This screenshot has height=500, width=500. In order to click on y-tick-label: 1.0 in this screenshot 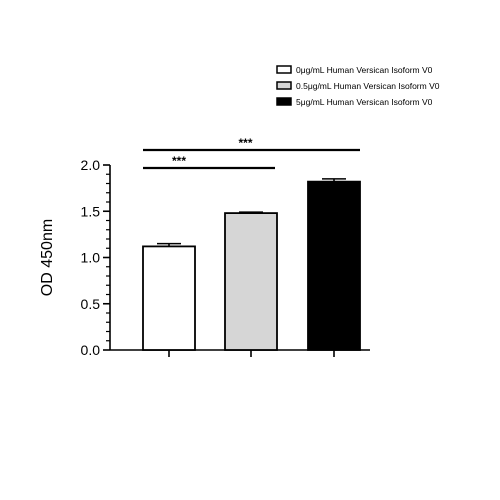, I will do `click(91, 258)`.